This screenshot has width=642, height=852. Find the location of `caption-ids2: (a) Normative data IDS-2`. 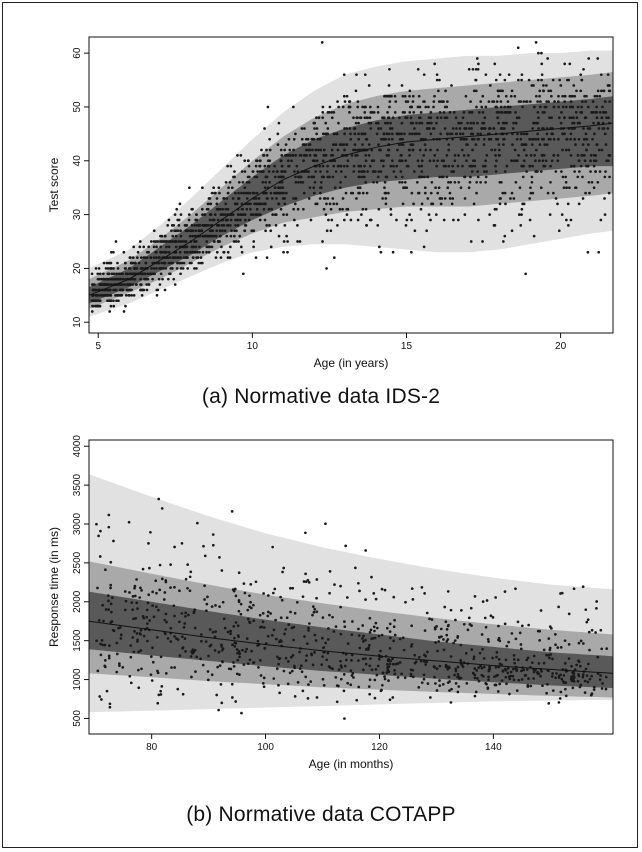

caption-ids2: (a) Normative data IDS-2 is located at coordinates (321, 396).